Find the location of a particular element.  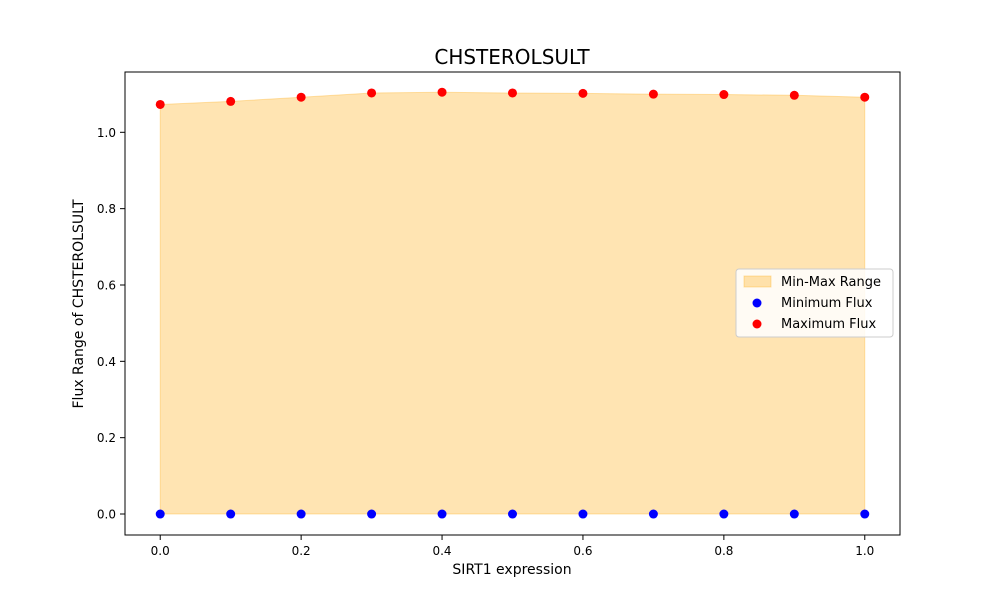

legend-label-minimum: Minimum Flux is located at coordinates (827, 303).